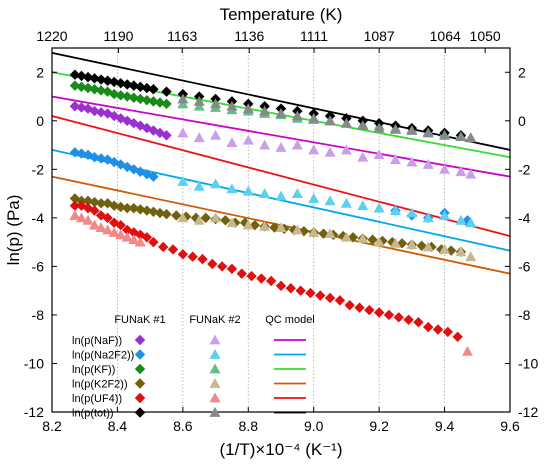 This screenshot has height=469, width=550. What do you see at coordinates (103, 356) in the screenshot?
I see `legend-label: ln(p(Na2F2))` at bounding box center [103, 356].